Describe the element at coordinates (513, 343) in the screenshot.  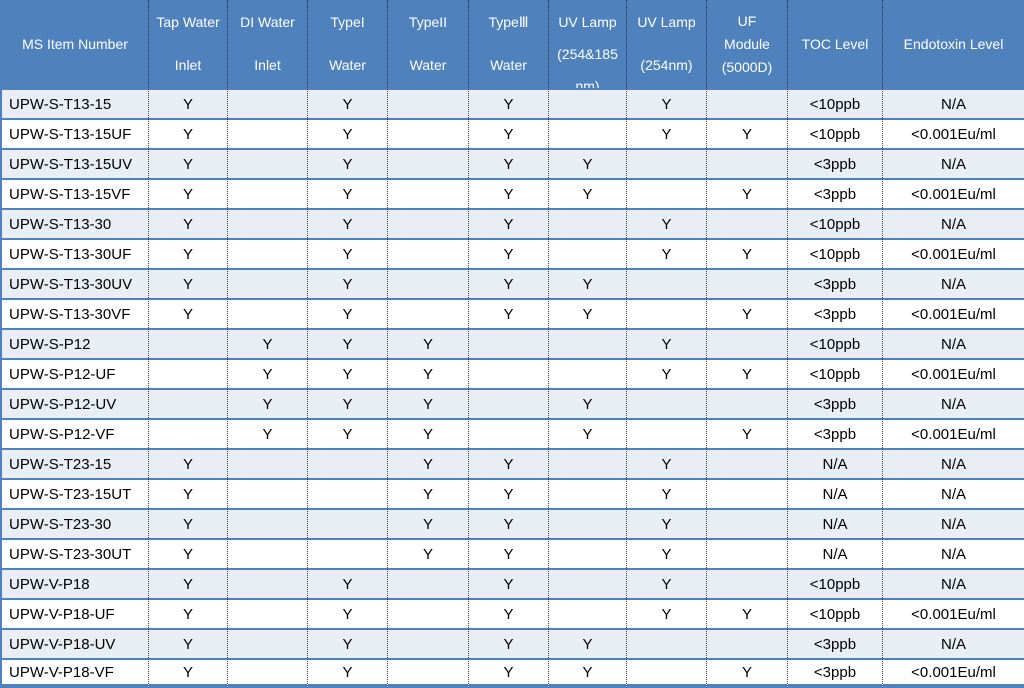
I see `table-row: UPW-S-P12 Y Y Y Y <10ppb N/A` at that location.